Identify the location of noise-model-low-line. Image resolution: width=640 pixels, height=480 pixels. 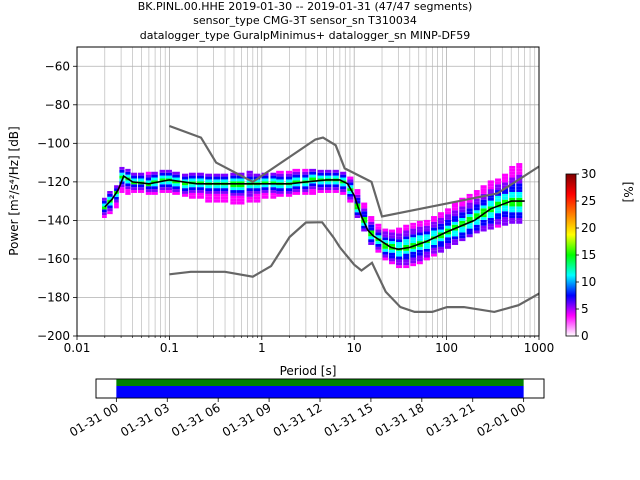
(354, 267).